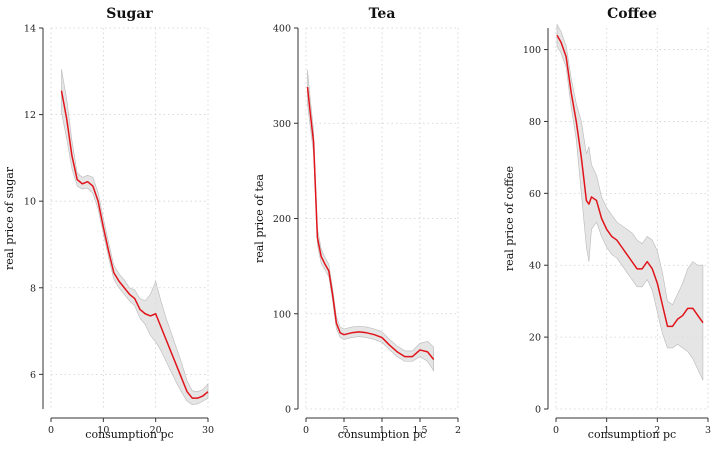 Image resolution: width=715 pixels, height=456 pixels. I want to click on tea-fitted-line, so click(370, 223).